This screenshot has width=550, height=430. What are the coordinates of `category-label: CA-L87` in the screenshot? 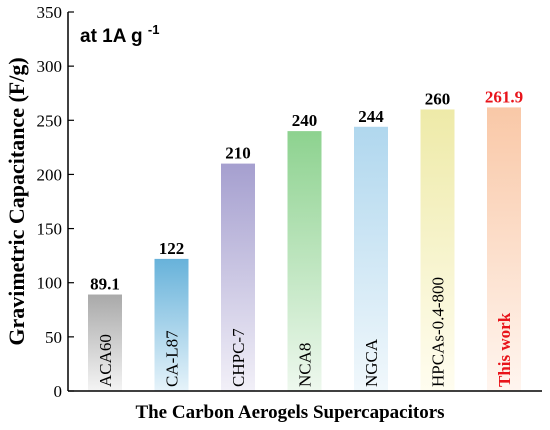 It's located at (172, 358).